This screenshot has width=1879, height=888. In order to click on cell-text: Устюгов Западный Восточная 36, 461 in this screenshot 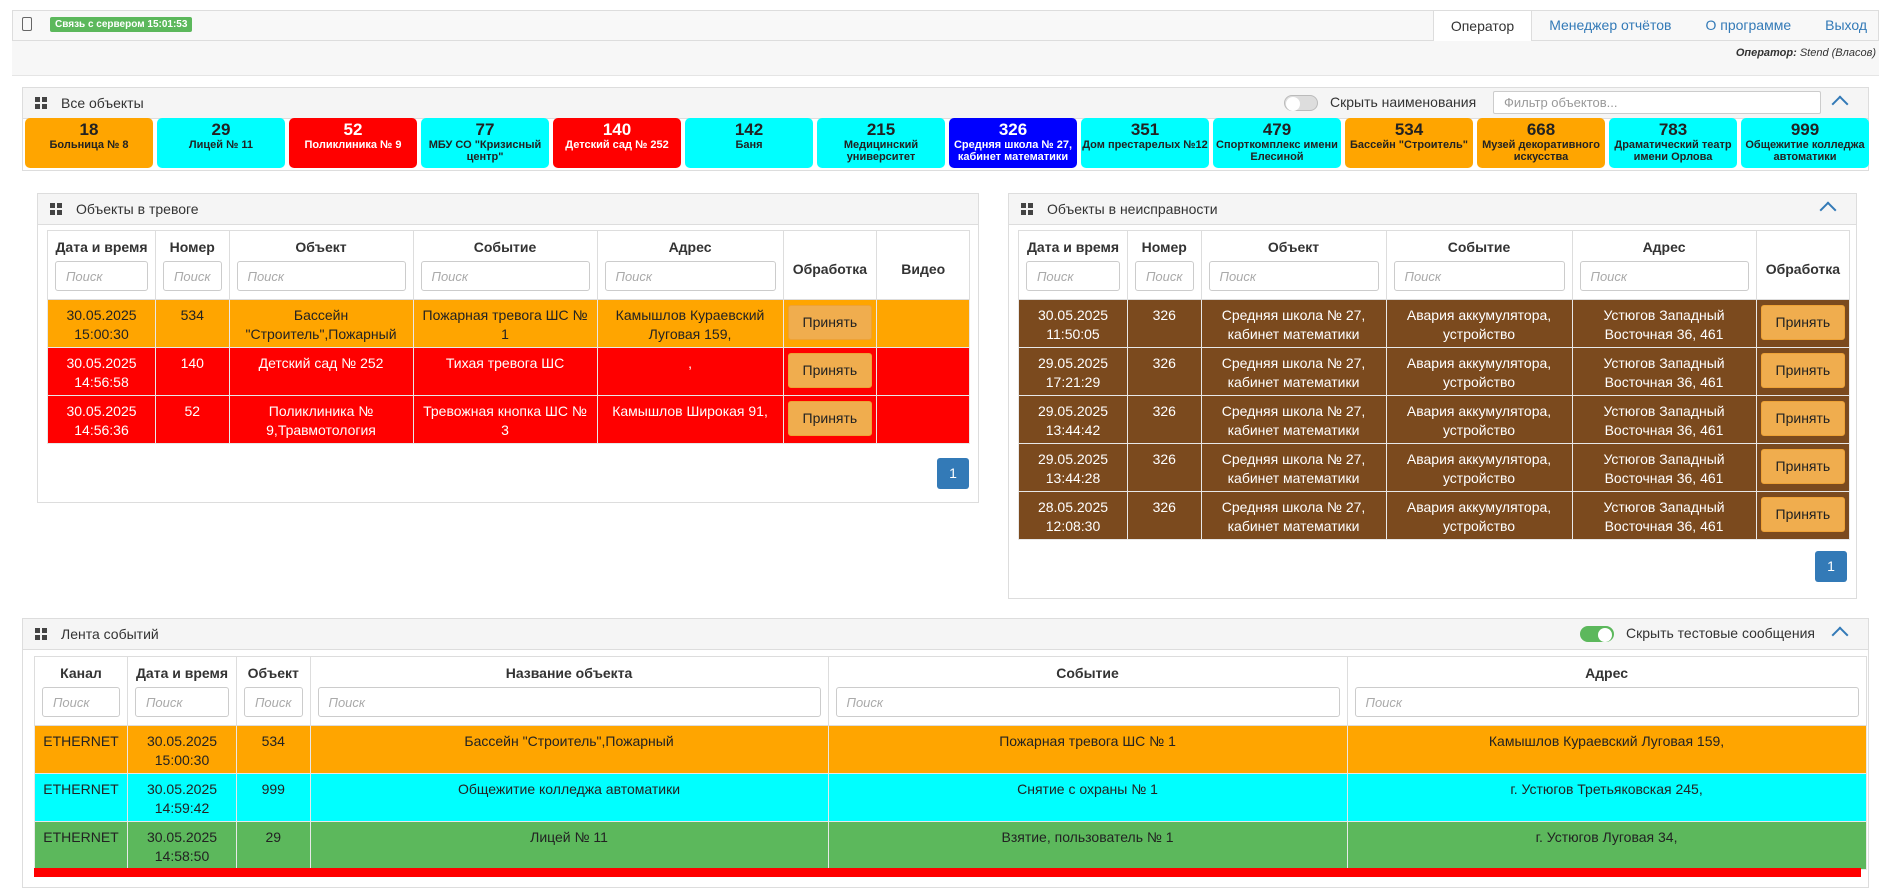, I will do `click(1664, 324)`.